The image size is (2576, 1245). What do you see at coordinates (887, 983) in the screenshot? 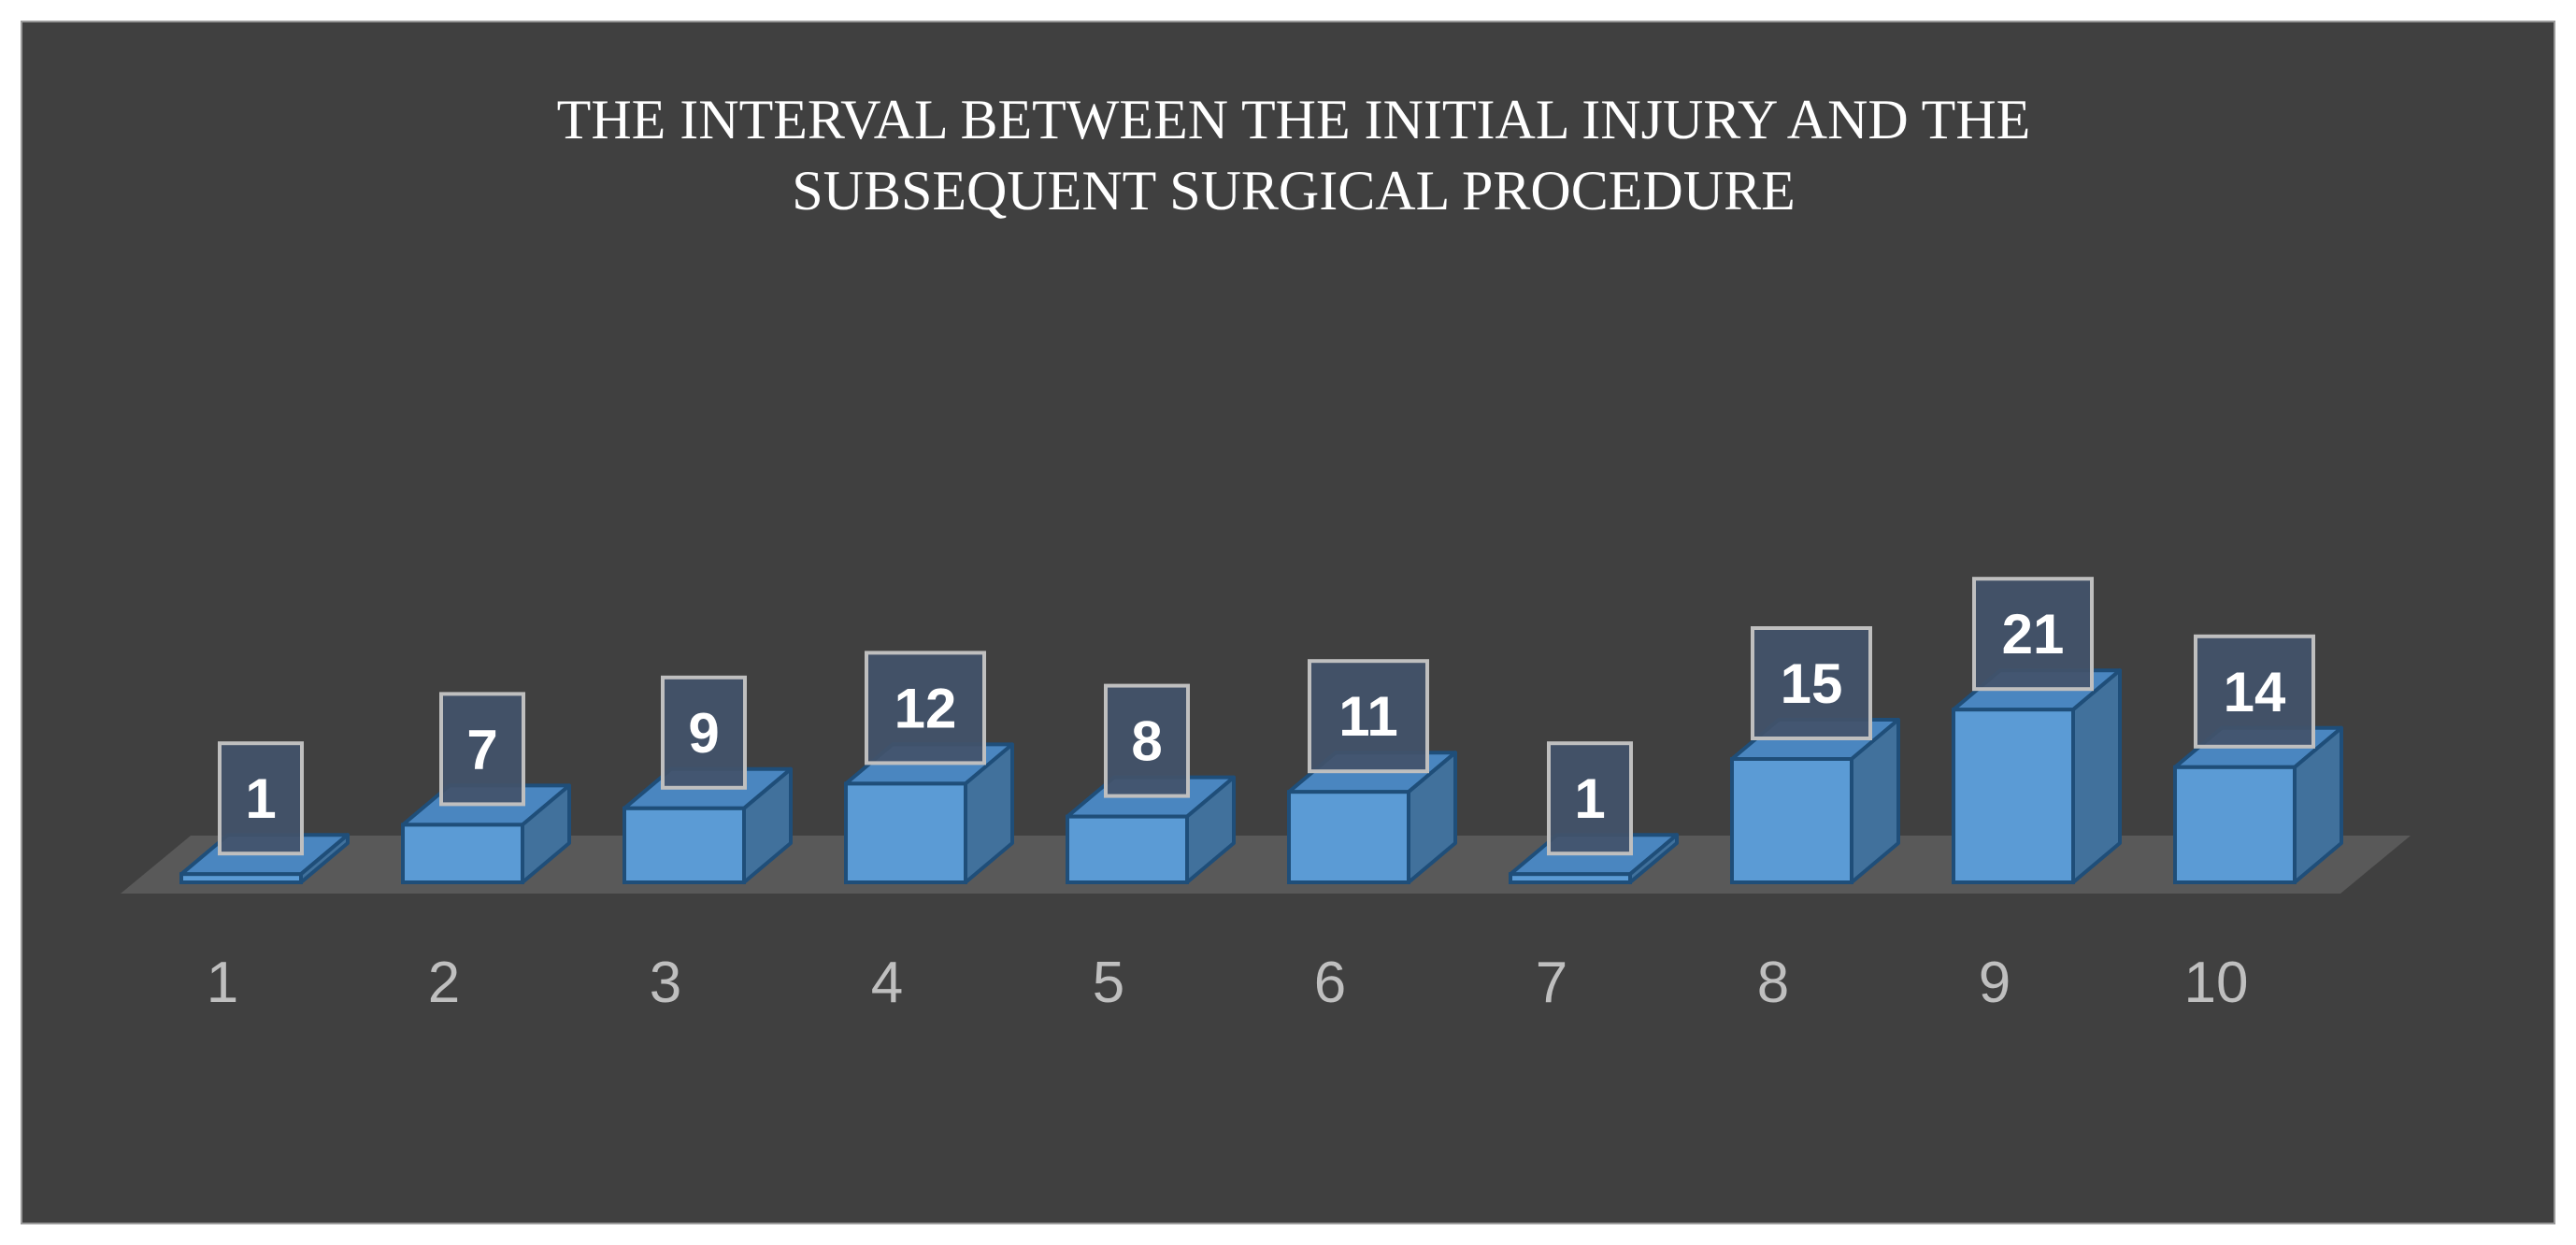
I see `x-tick-label: 4` at bounding box center [887, 983].